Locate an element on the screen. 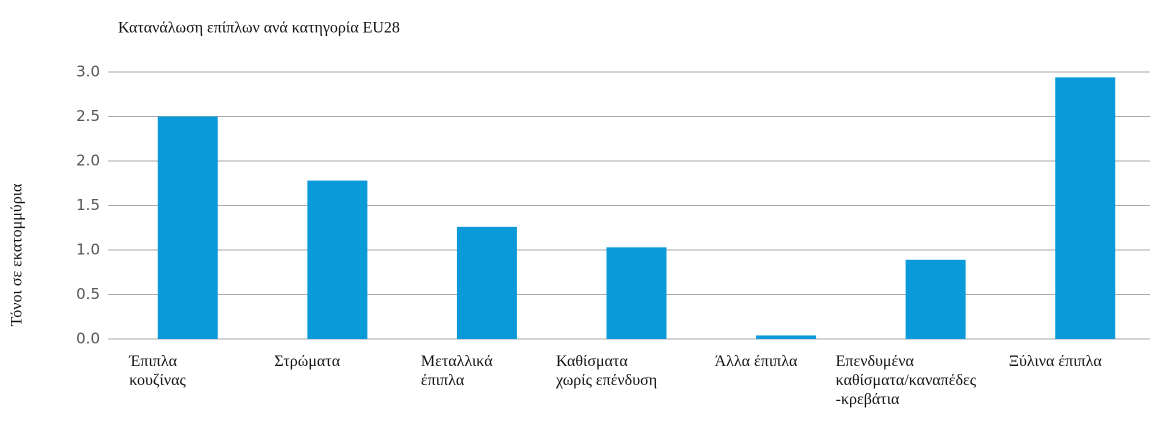  y-tick-label: 1.0 is located at coordinates (88, 250).